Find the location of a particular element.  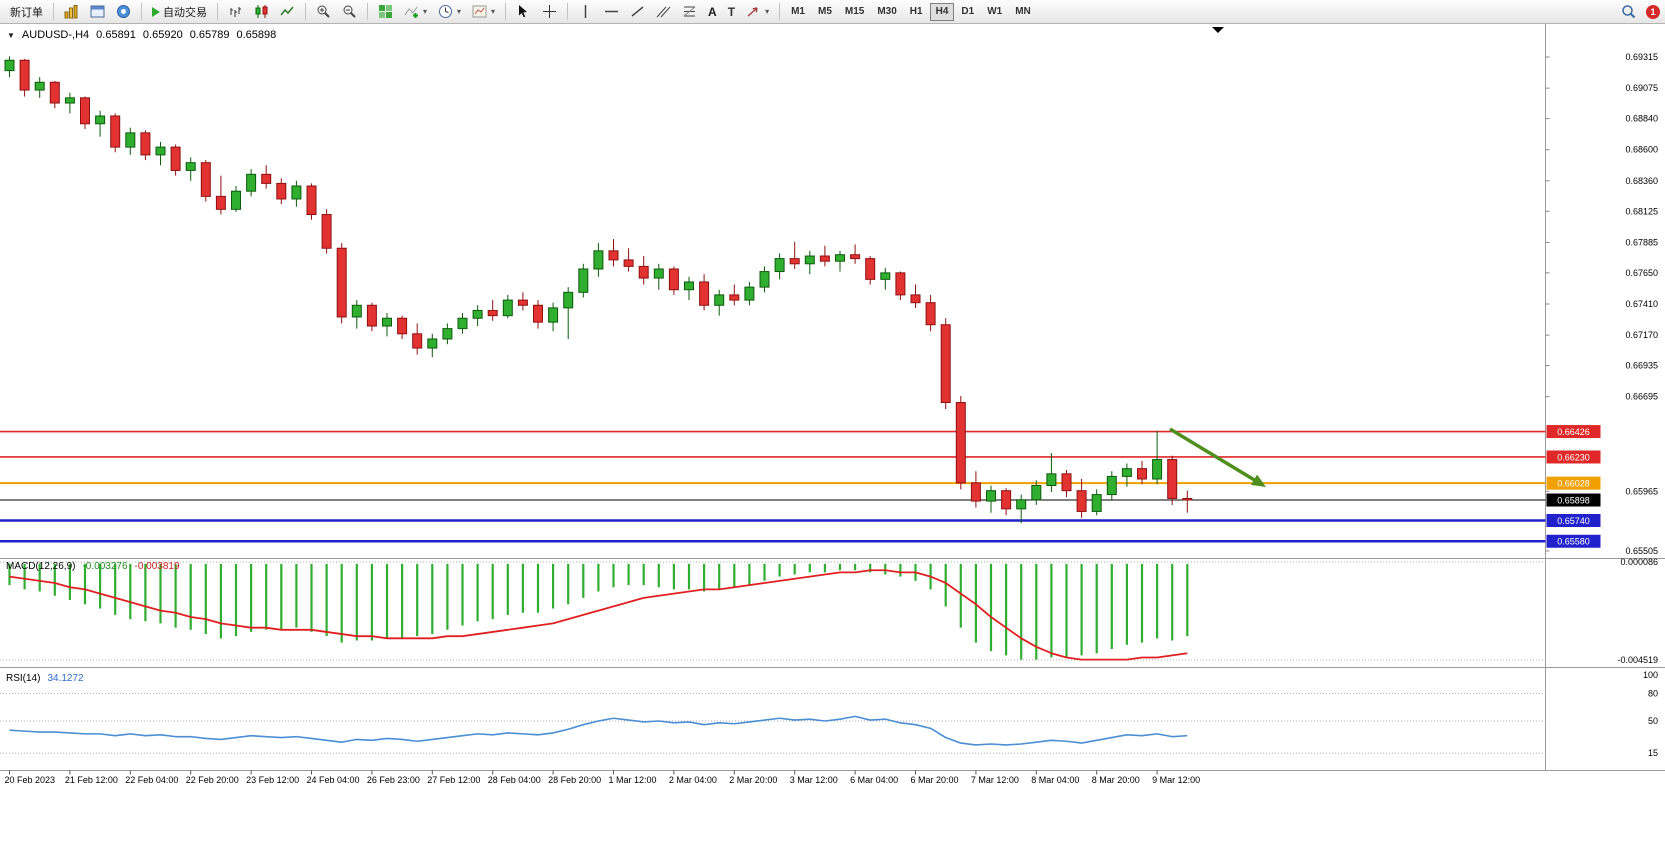

price-axis-label: 0.68600 is located at coordinates (1641, 150).